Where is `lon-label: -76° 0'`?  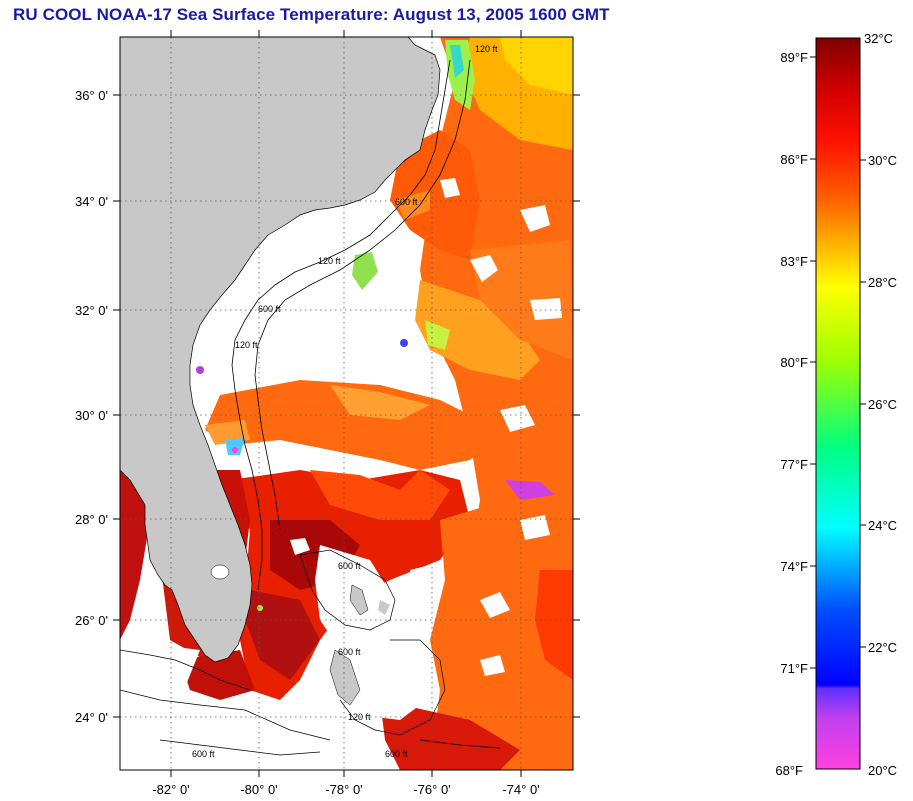 lon-label: -76° 0' is located at coordinates (431, 789).